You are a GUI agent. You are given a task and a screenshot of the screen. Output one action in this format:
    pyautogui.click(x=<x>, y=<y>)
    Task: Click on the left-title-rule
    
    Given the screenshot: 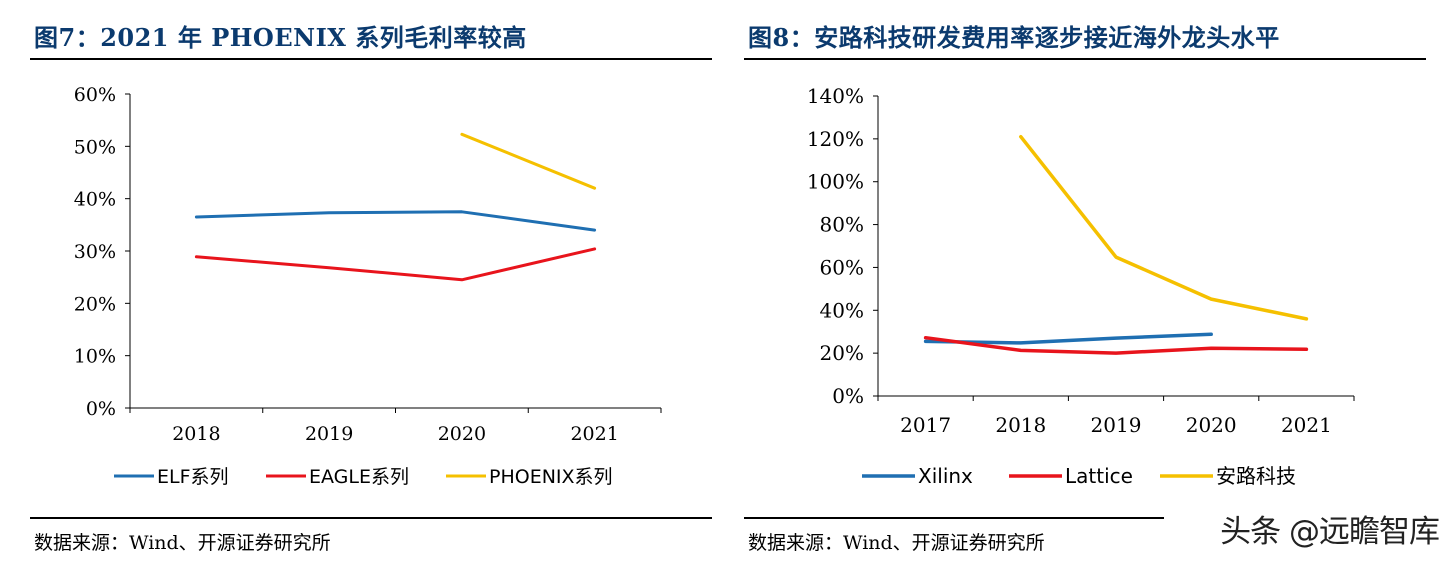 What is the action you would take?
    pyautogui.click(x=371, y=59)
    